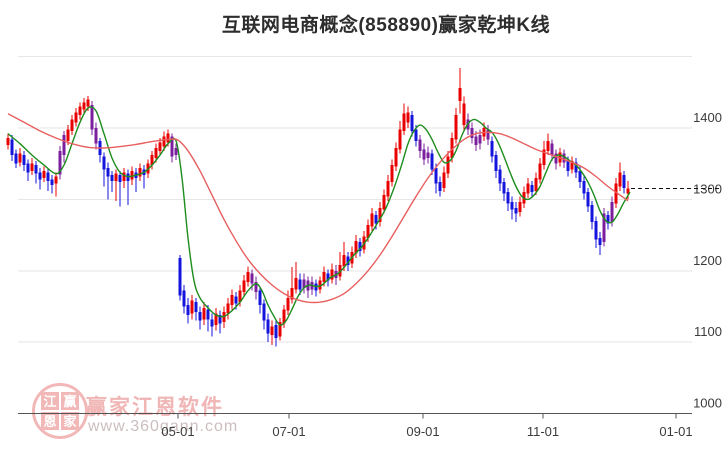  Describe the element at coordinates (422, 431) in the screenshot. I see `x-axis-label: 09-01` at that location.